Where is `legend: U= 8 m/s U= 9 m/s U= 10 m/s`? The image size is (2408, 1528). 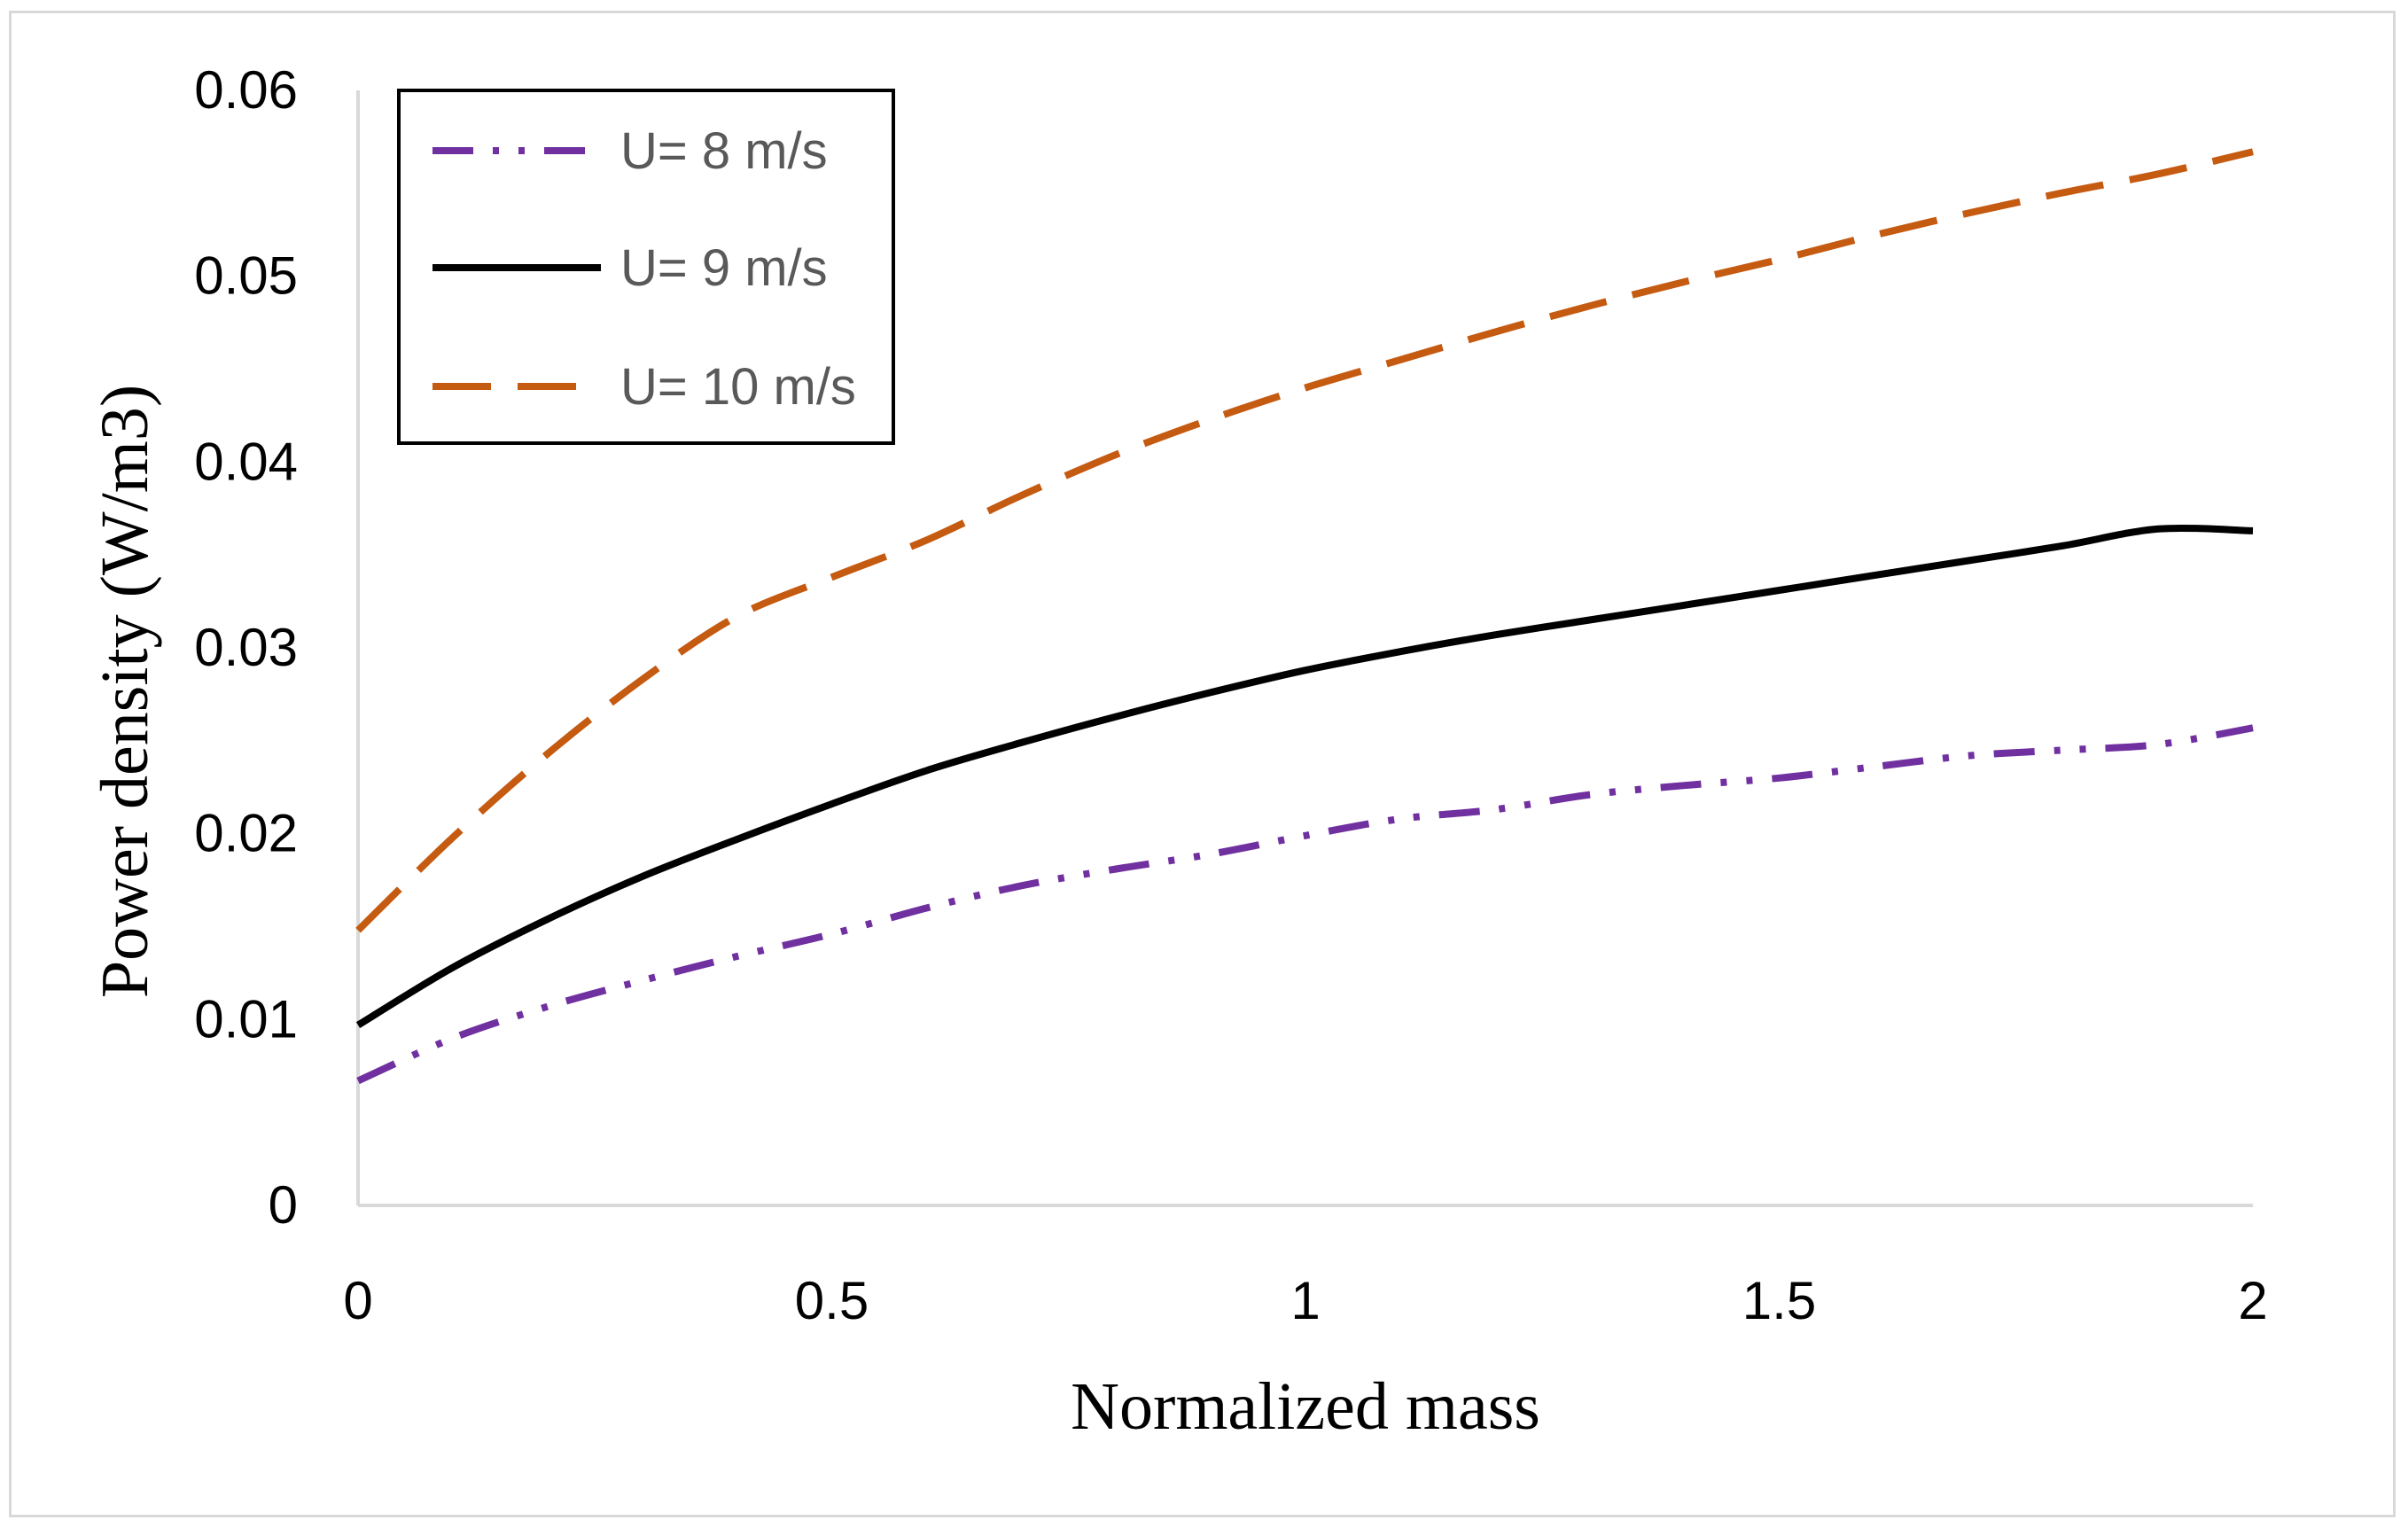 legend: U= 8 m/s U= 9 m/s U= 10 m/s is located at coordinates (646, 267).